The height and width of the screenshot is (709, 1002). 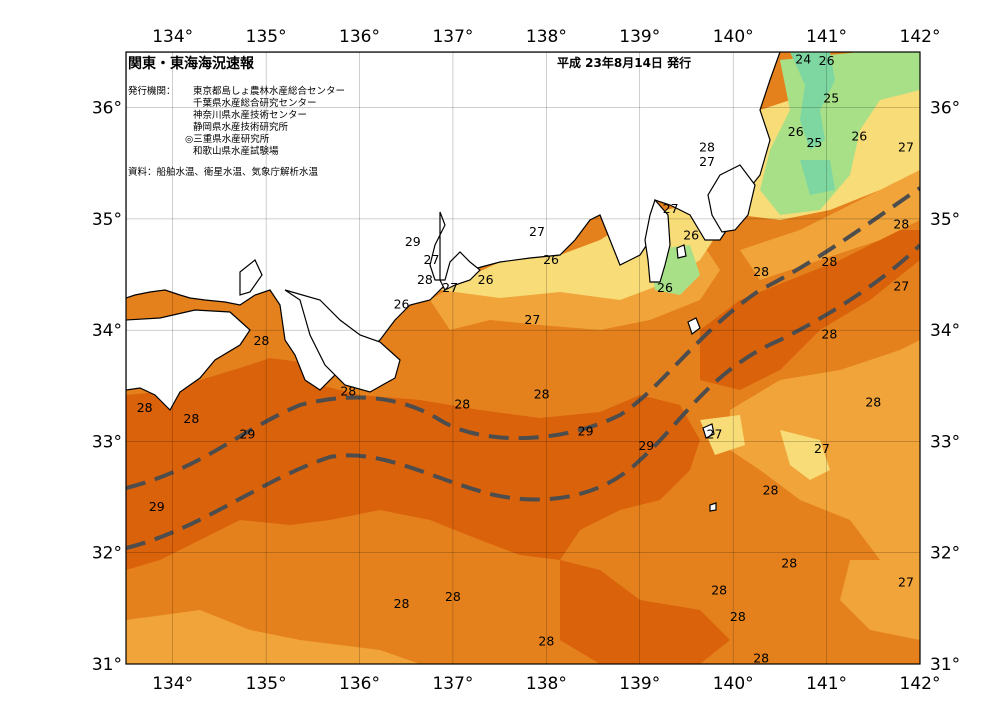 I want to click on lat-tick-left: 31°, so click(x=107, y=665).